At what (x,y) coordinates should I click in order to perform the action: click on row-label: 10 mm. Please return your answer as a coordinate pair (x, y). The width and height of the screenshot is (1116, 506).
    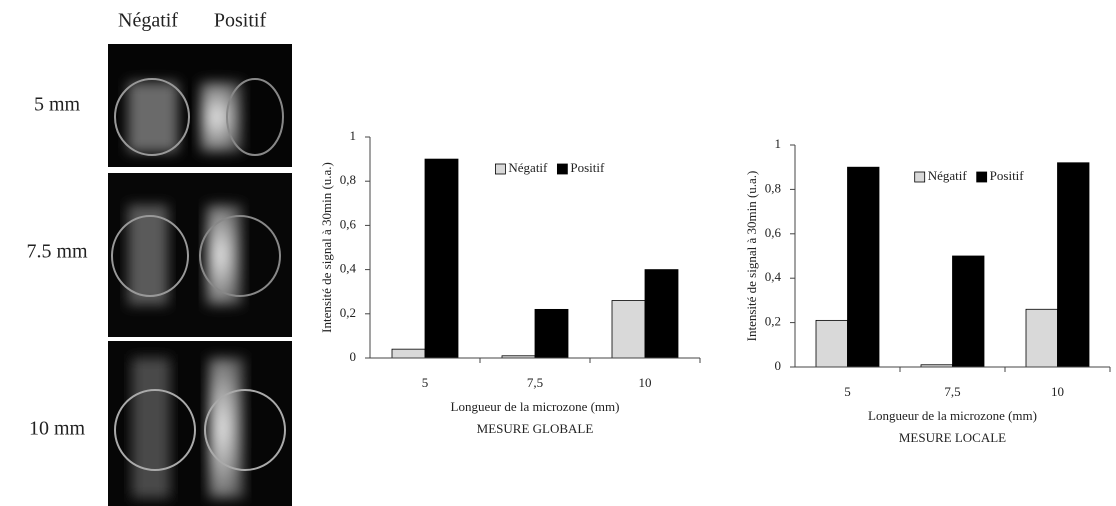
    Looking at the image, I should click on (57, 429).